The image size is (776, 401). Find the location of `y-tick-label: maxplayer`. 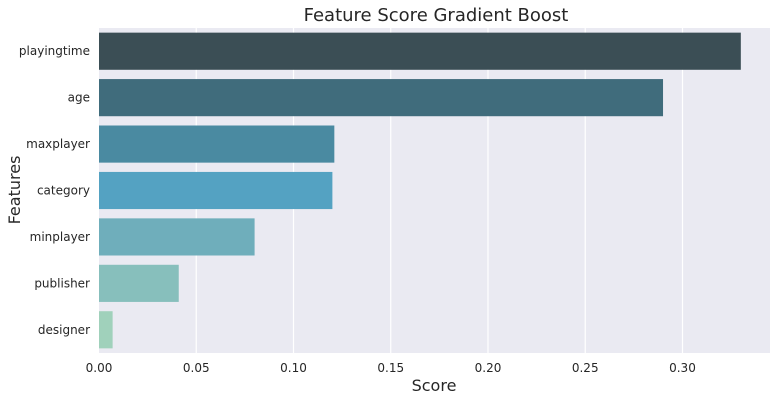

y-tick-label: maxplayer is located at coordinates (58, 144).